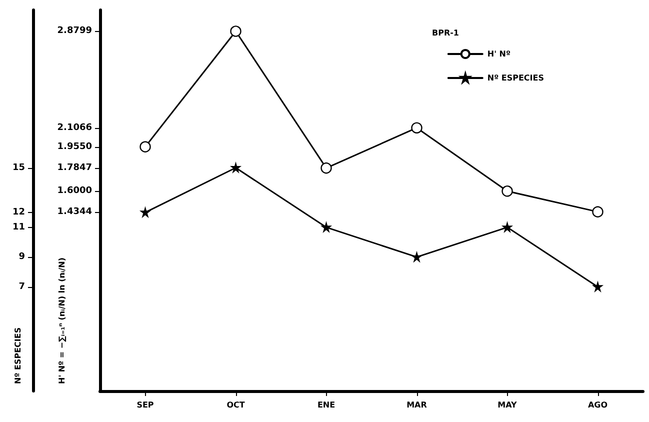  I want to click on x-tick-label: SEP, so click(145, 405).